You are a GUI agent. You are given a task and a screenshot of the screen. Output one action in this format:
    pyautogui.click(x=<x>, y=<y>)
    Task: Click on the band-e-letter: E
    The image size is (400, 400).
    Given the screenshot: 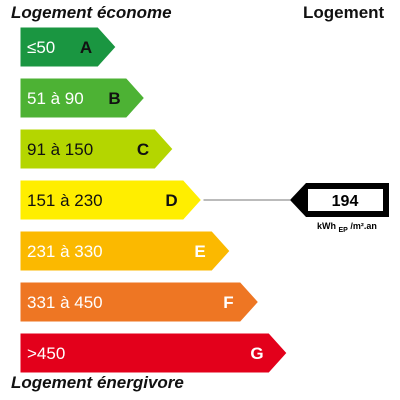 What is the action you would take?
    pyautogui.click(x=199, y=251)
    